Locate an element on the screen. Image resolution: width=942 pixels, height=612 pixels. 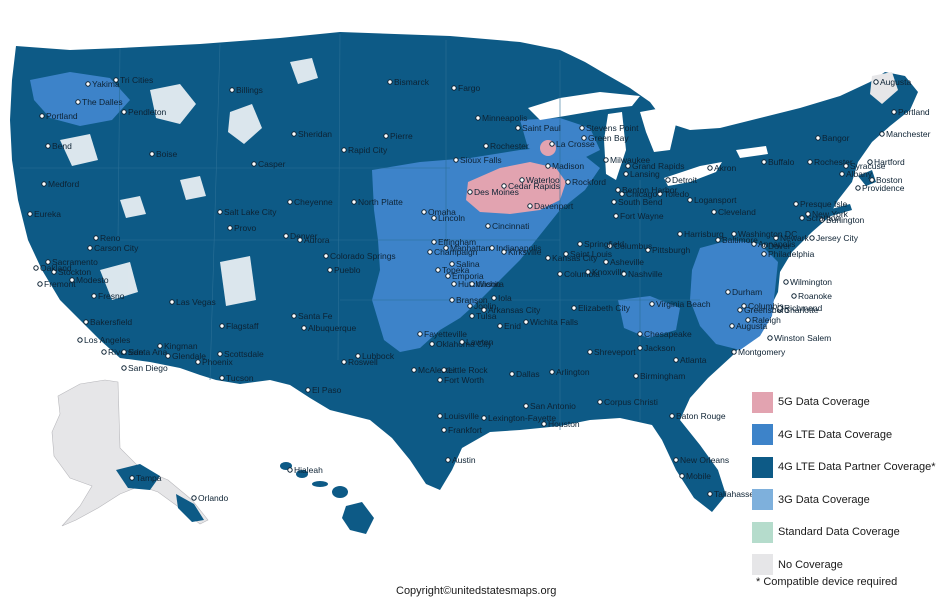
city-marker: Hutchinson is located at coordinates (476, 284).